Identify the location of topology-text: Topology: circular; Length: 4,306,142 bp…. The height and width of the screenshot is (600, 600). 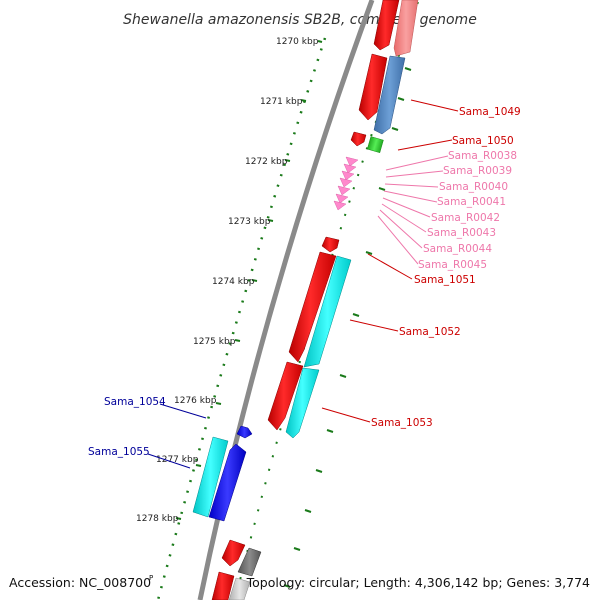
(418, 582).